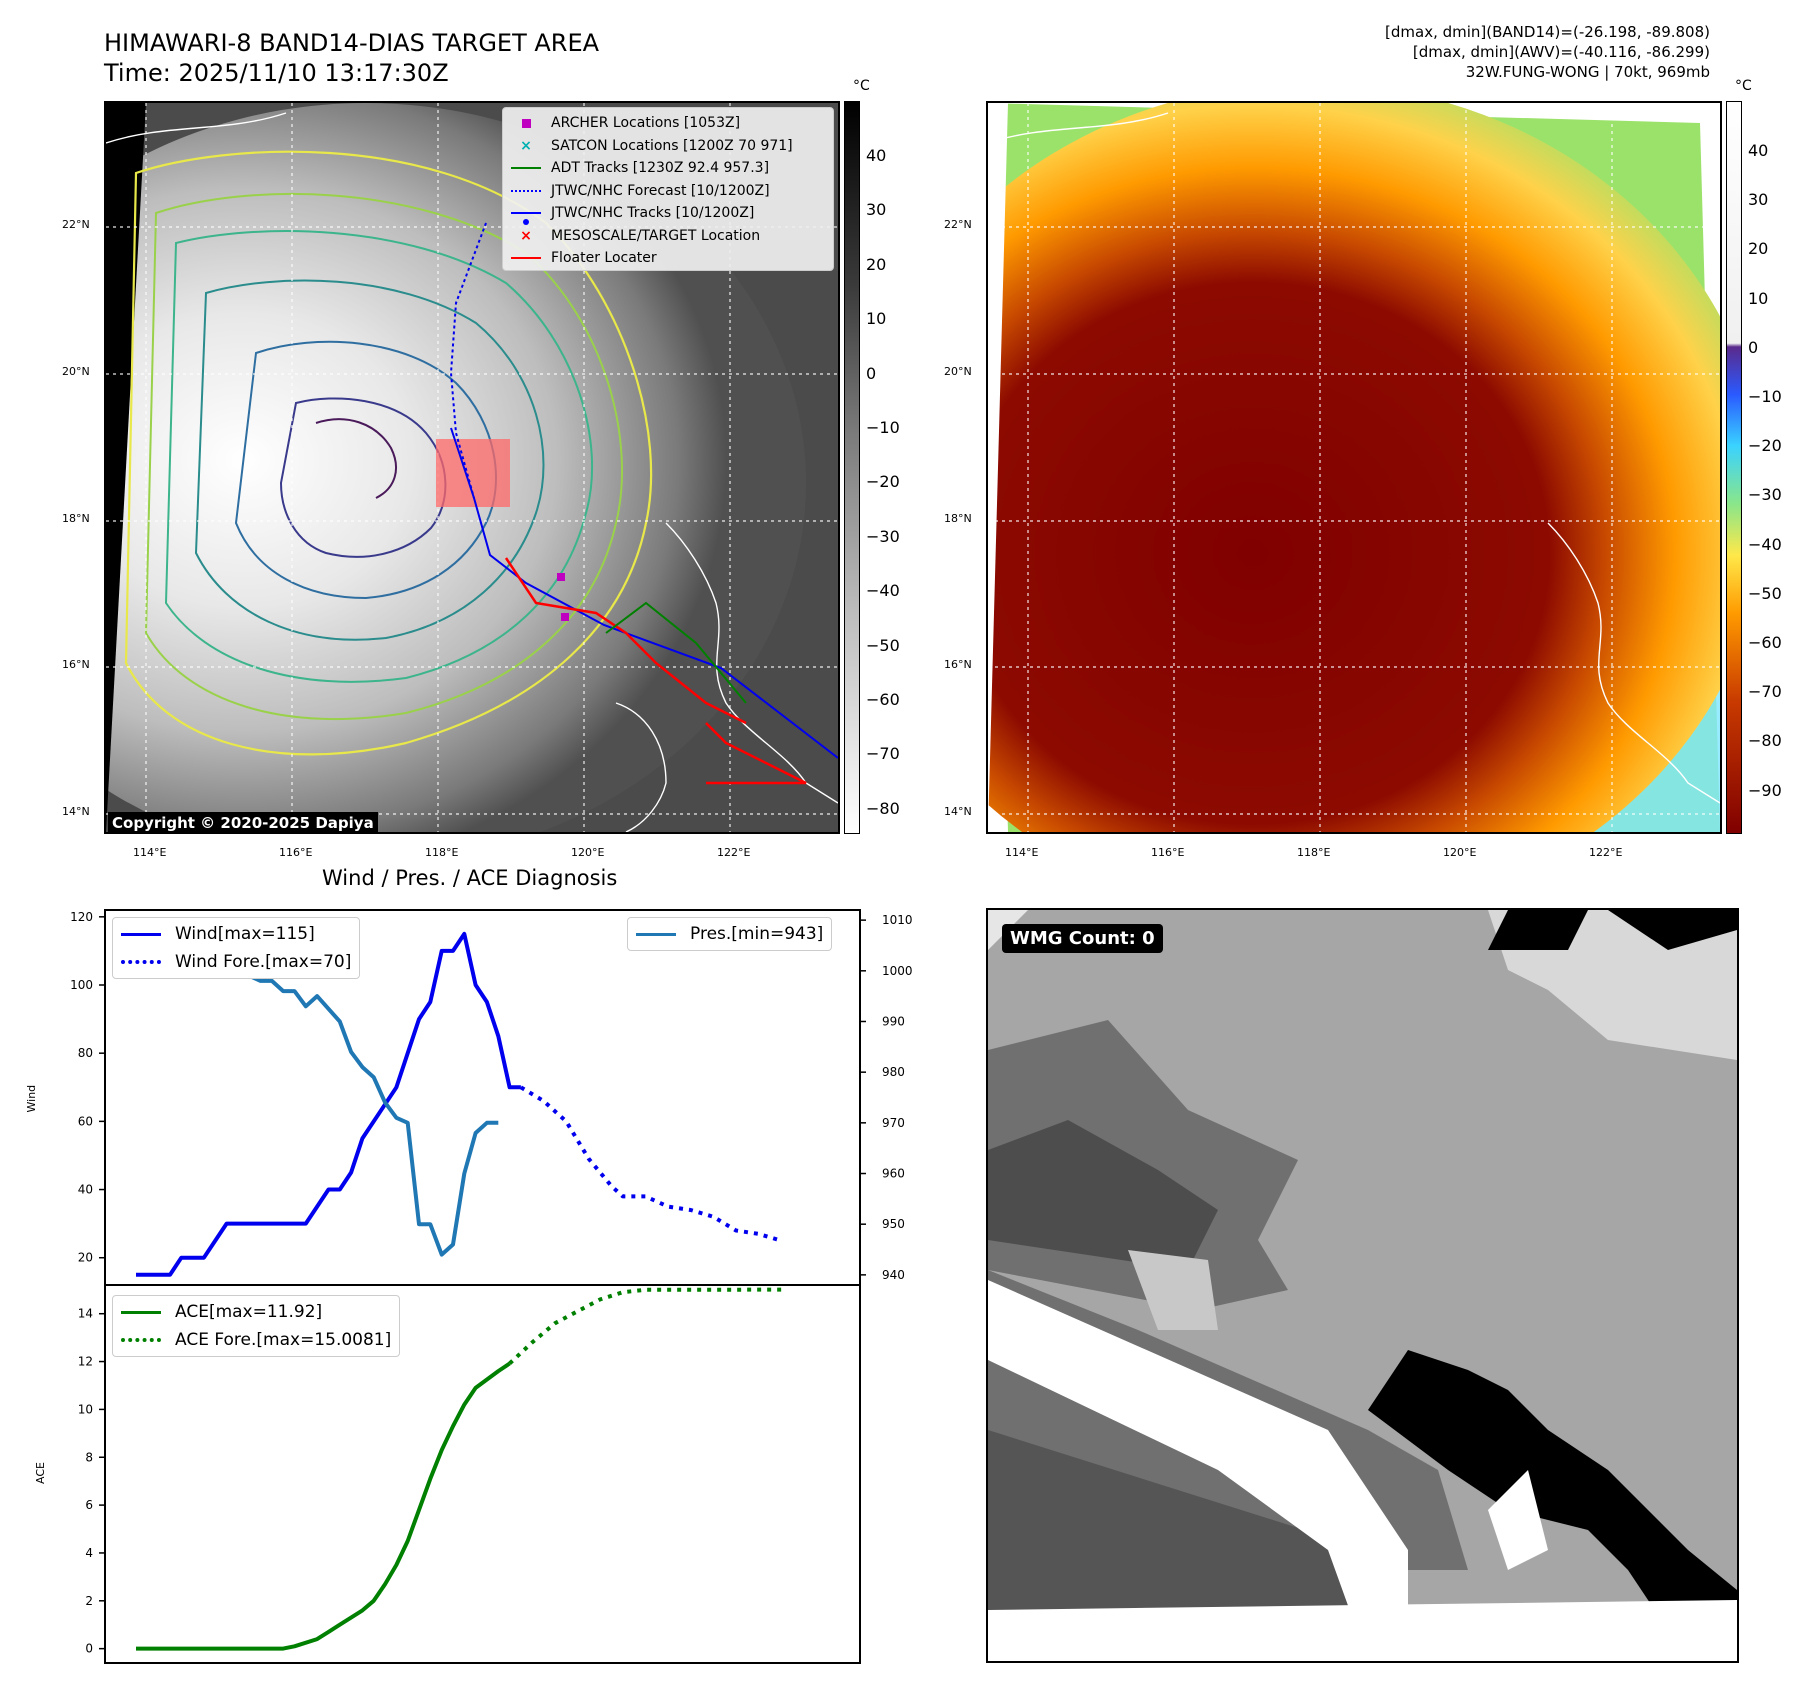 The width and height of the screenshot is (1797, 1690). I want to click on info-line-2: [dmax, dmin](AWV)=(-40.116, -86.299), so click(1561, 52).